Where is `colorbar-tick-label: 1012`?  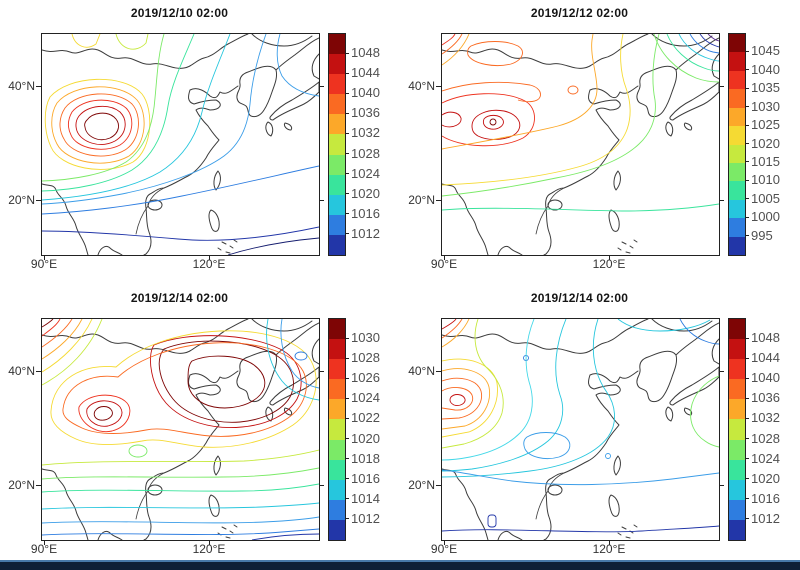
colorbar-tick-label: 1012 is located at coordinates (365, 233).